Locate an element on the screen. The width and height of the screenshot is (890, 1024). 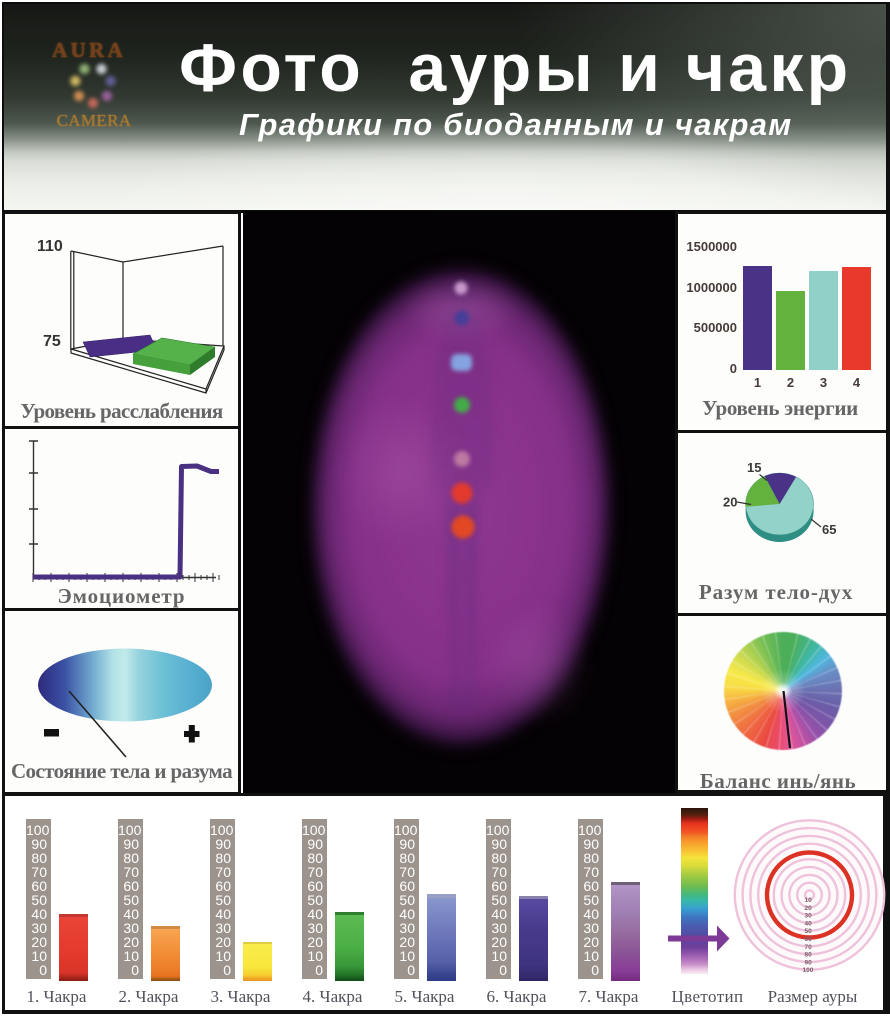
svg-text: 40 is located at coordinates (809, 923).